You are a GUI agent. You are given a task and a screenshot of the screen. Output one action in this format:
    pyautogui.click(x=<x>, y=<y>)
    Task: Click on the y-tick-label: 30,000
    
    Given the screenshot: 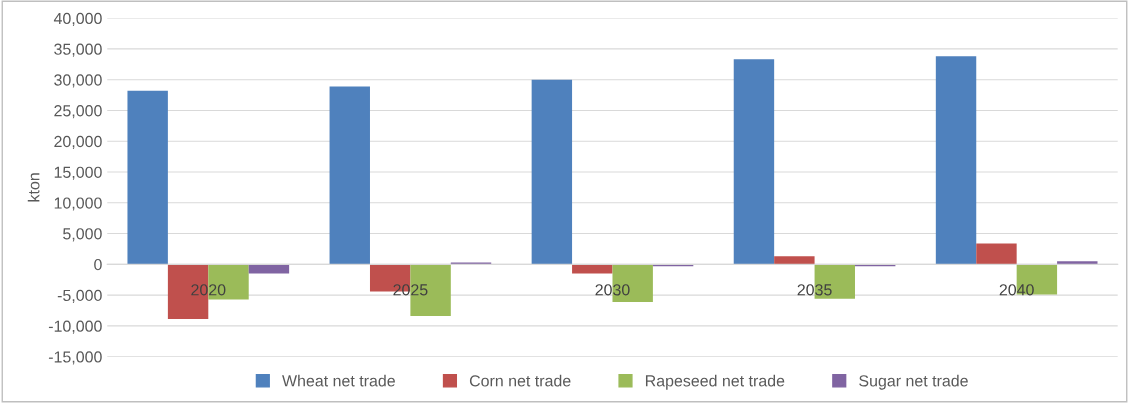 What is the action you would take?
    pyautogui.click(x=78, y=81)
    